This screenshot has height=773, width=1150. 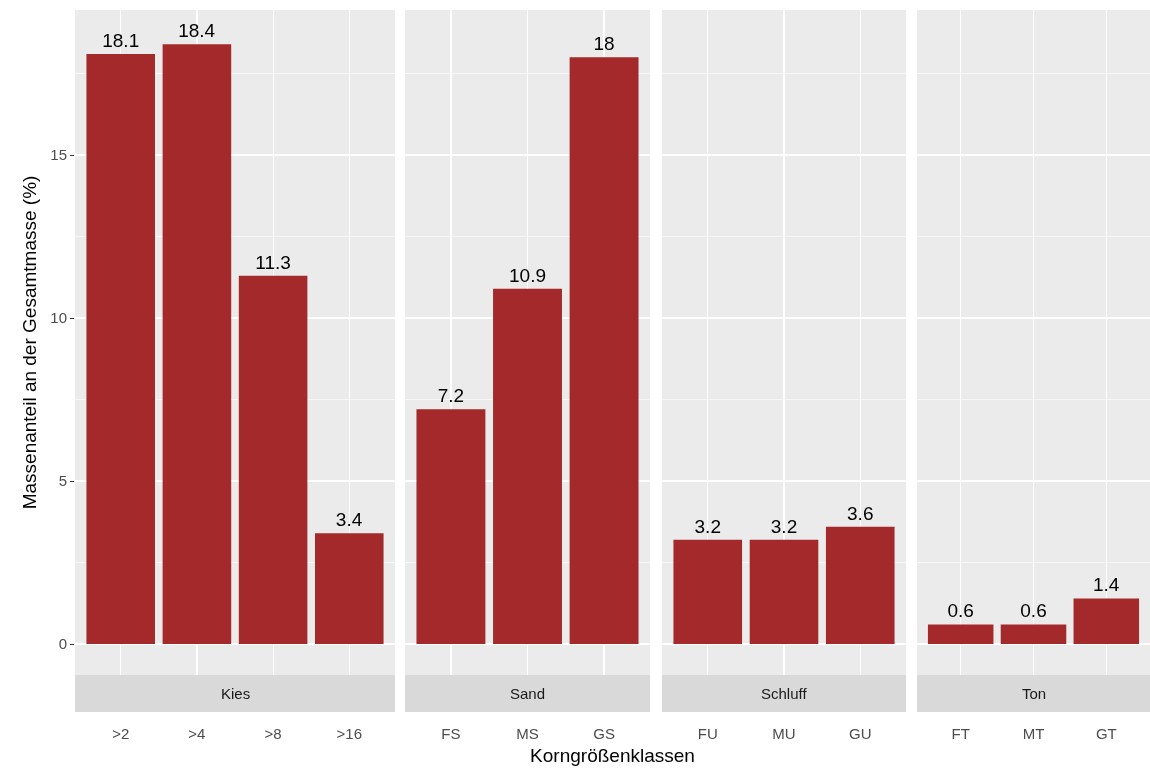 What do you see at coordinates (197, 733) in the screenshot?
I see `x-tick-label: >4` at bounding box center [197, 733].